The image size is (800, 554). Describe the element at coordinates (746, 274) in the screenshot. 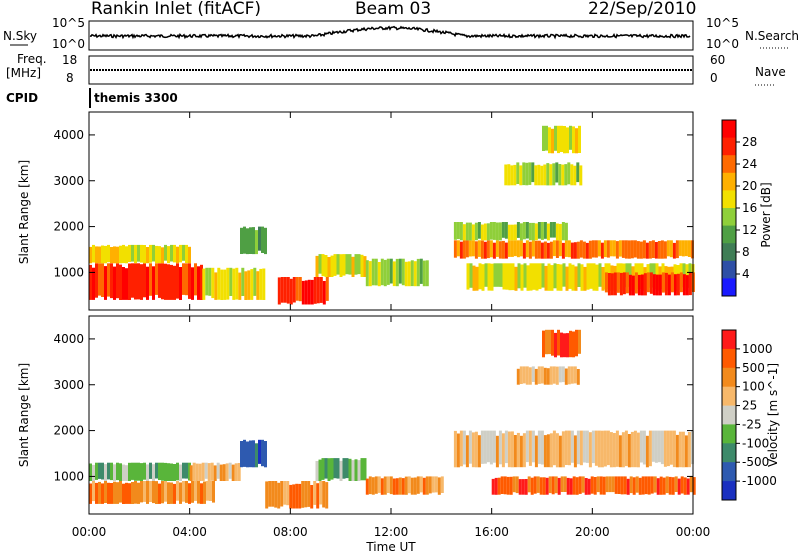

I see `colorbar-tick-label: 4` at that location.